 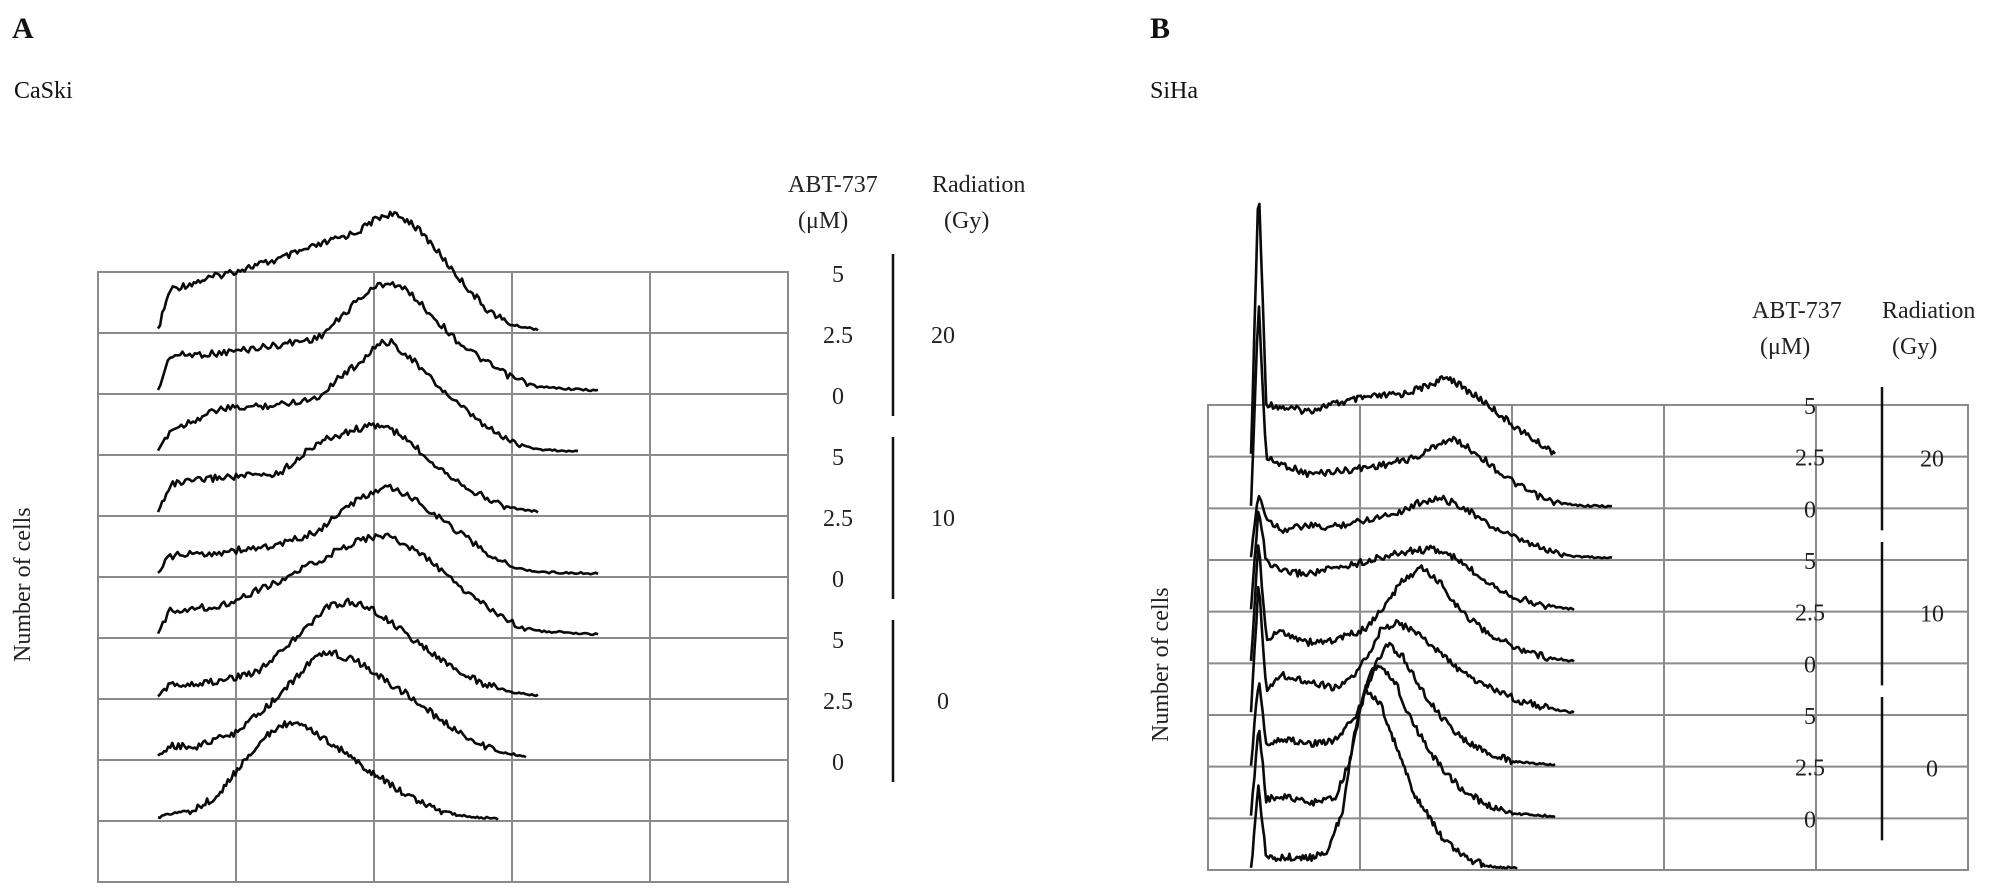 I want to click on panel-b-drug-header: ABT-737, so click(x=1797, y=311).